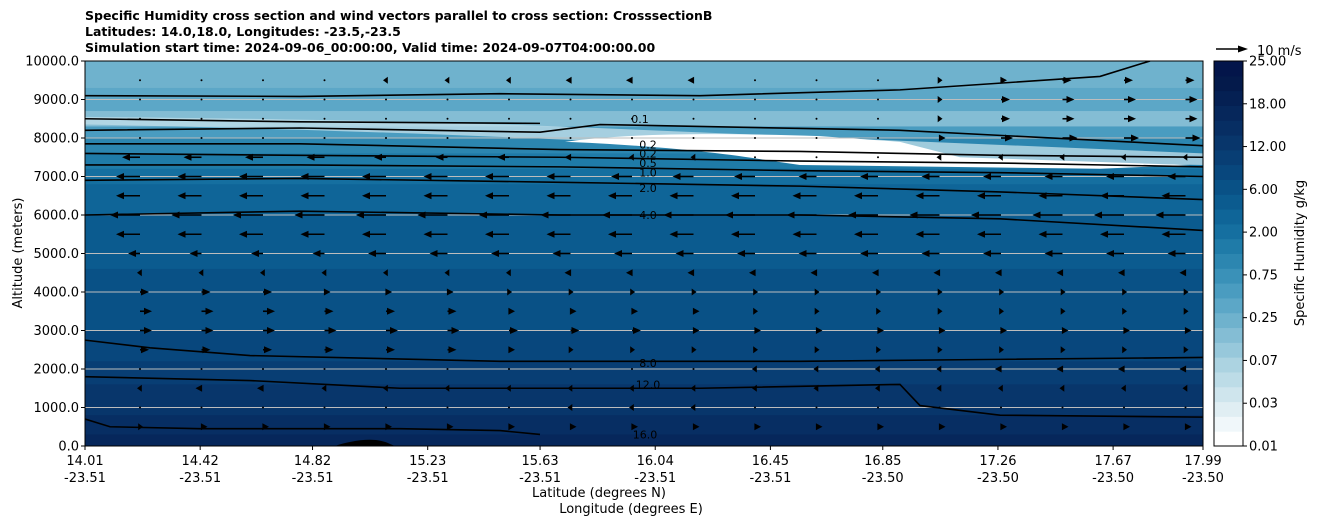 This screenshot has width=1326, height=526. I want to click on y-axis-label: Altitude (meters), so click(18, 253).